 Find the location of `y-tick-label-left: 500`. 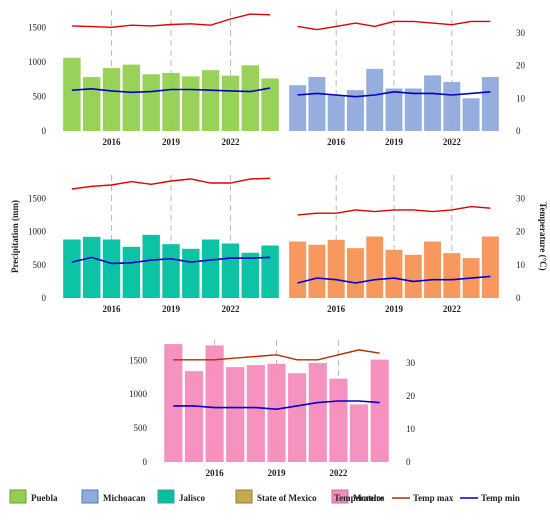

y-tick-label-left: 500 is located at coordinates (40, 265).